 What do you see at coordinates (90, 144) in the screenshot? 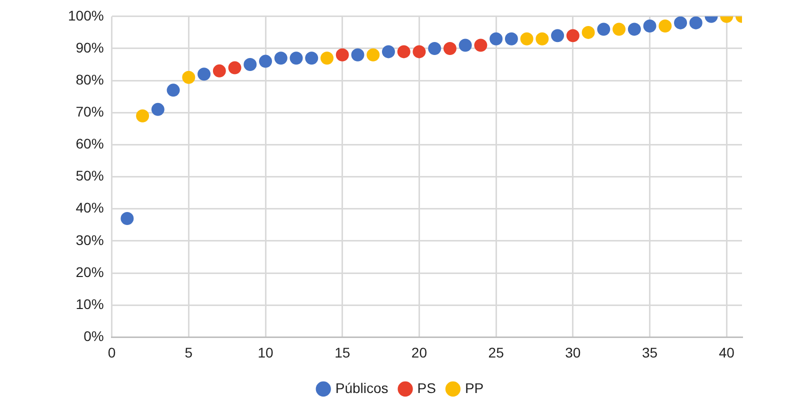
I see `y-tick-label: 60%` at bounding box center [90, 144].